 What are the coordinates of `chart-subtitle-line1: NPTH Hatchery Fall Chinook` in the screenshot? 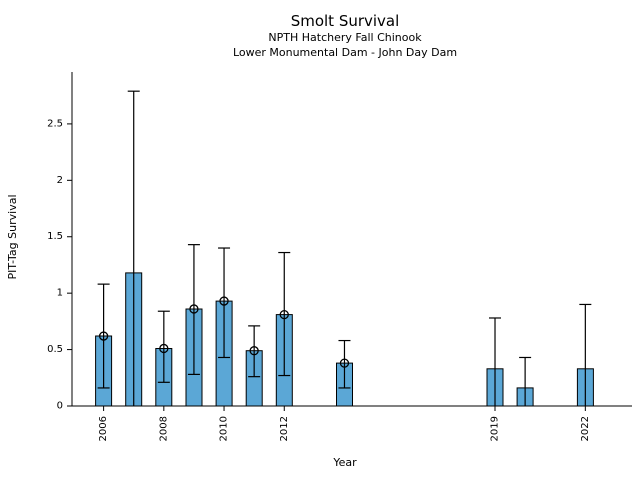 It's located at (345, 37).